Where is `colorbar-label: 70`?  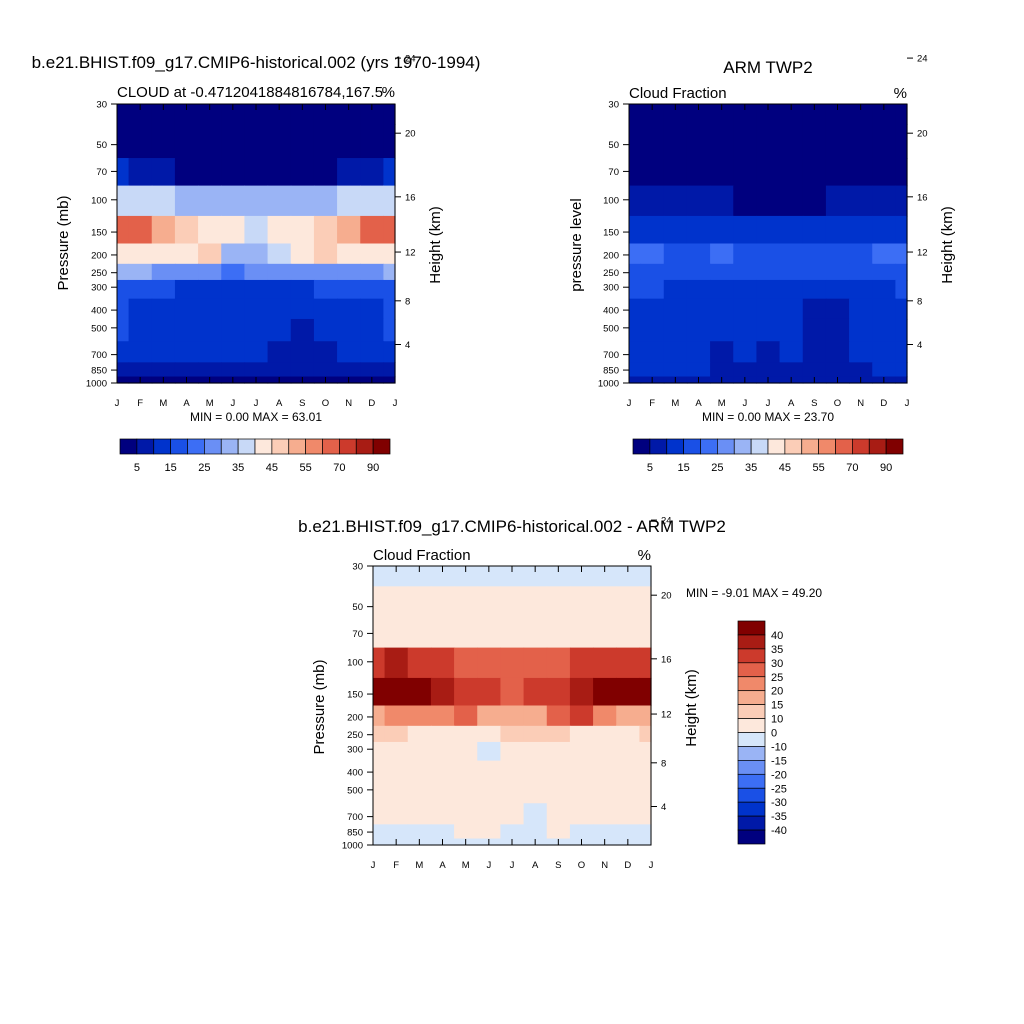
colorbar-label: 70 is located at coordinates (852, 468).